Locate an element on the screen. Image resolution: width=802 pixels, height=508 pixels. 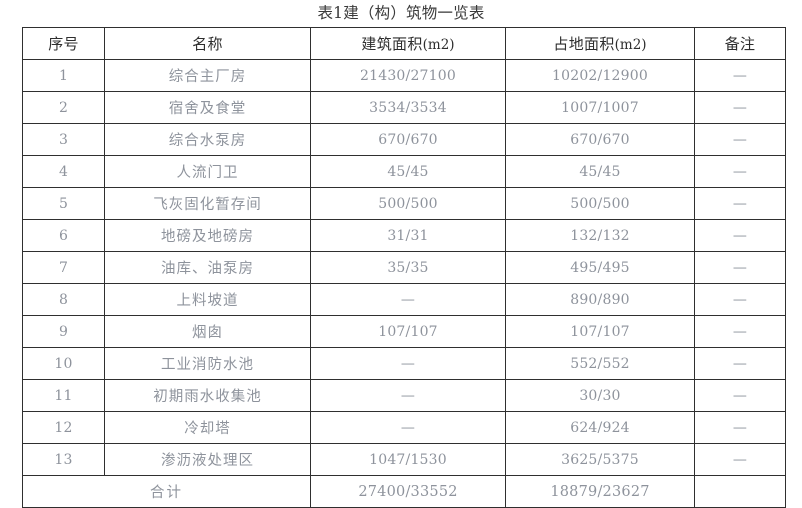
cell-index: 11 is located at coordinates (63, 395).